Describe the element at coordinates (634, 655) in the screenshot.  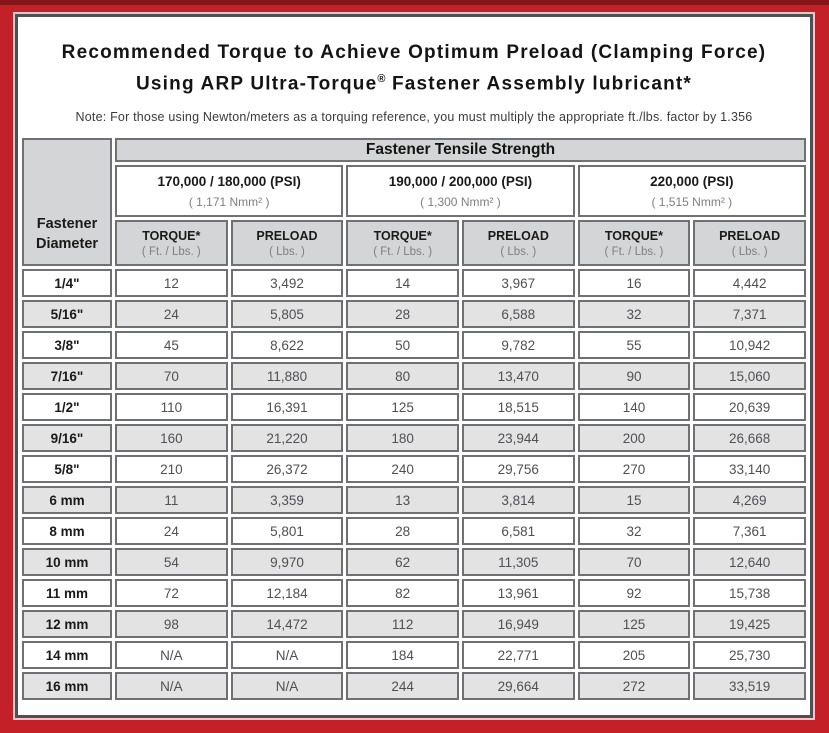
I see `torque-value-cell: 205` at that location.